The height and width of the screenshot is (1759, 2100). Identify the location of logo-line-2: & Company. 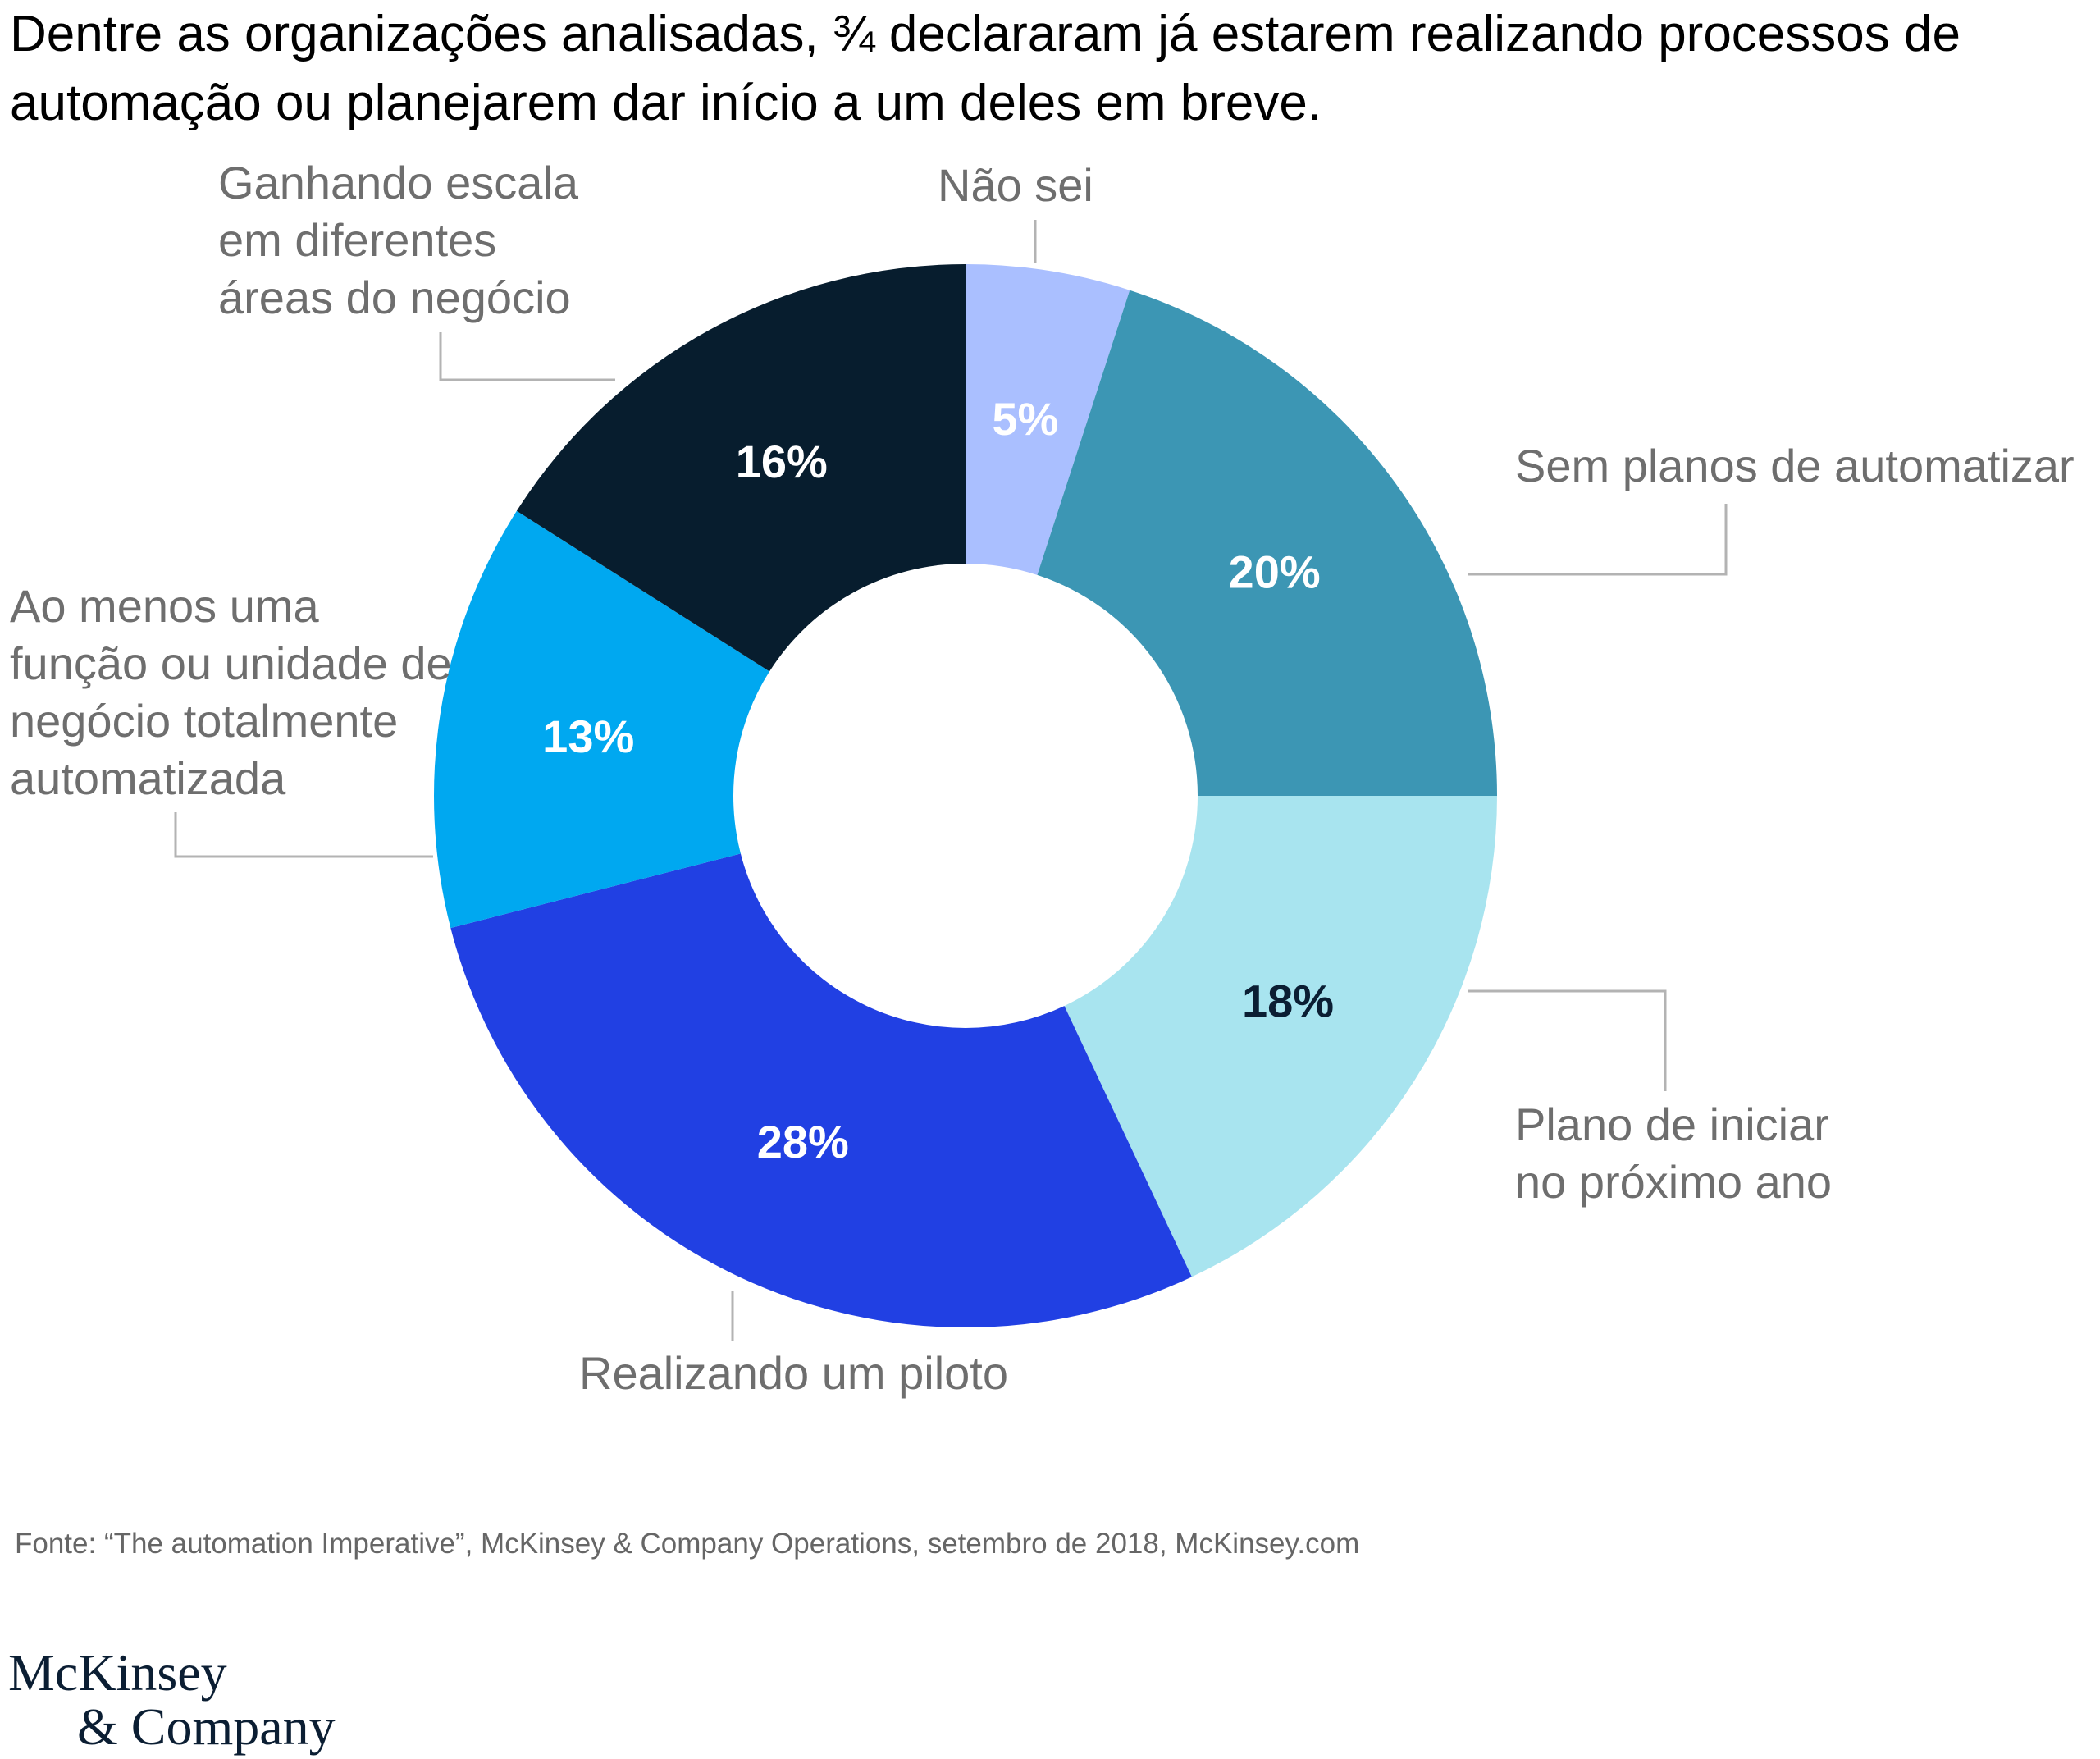
(206, 1727).